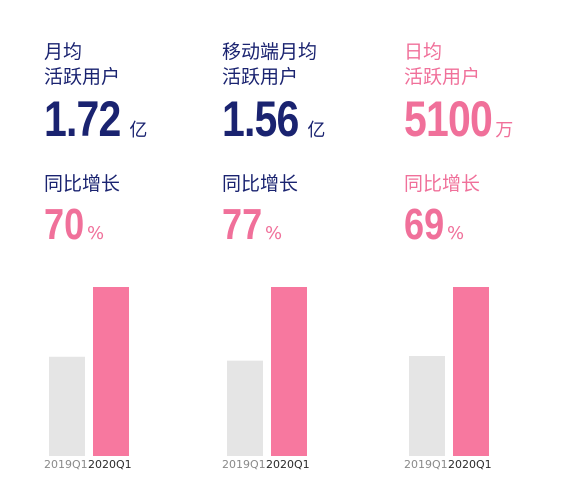 Image resolution: width=576 pixels, height=496 pixels. What do you see at coordinates (504, 130) in the screenshot?
I see `headline-unit: 万` at bounding box center [504, 130].